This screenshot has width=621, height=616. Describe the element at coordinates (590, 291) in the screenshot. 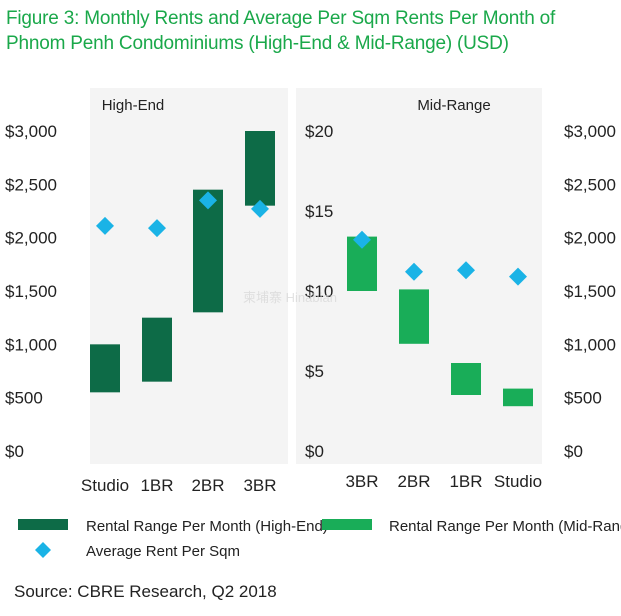

I see `secondary-y-tick-label: $1,500` at that location.